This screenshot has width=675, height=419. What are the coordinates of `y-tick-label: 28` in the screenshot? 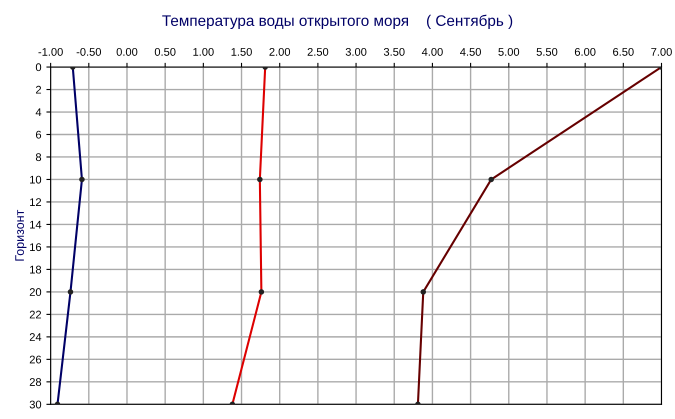 It's located at (36, 382).